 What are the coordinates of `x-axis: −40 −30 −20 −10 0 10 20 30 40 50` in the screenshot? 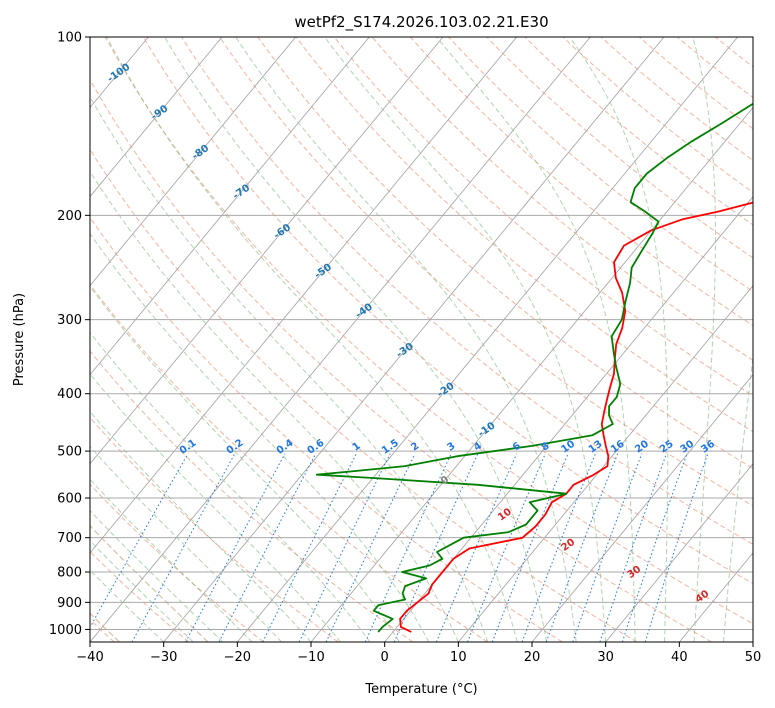 It's located at (418, 653).